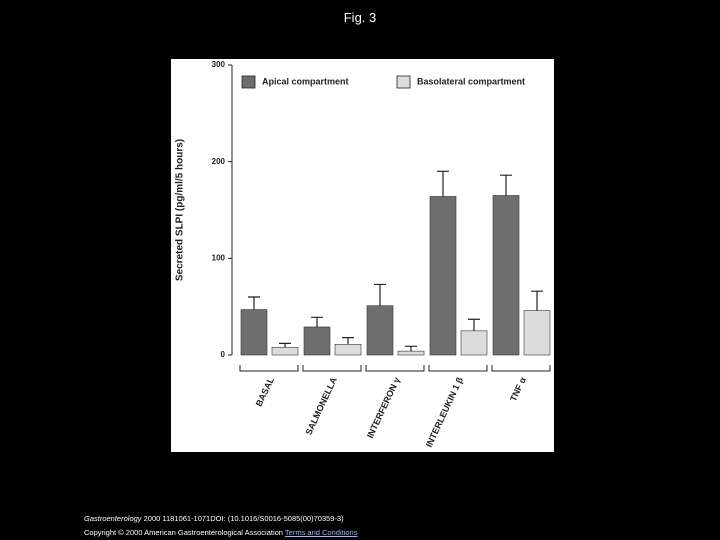  Describe the element at coordinates (471, 81) in the screenshot. I see `legend-label: Basolateral compartment` at that location.